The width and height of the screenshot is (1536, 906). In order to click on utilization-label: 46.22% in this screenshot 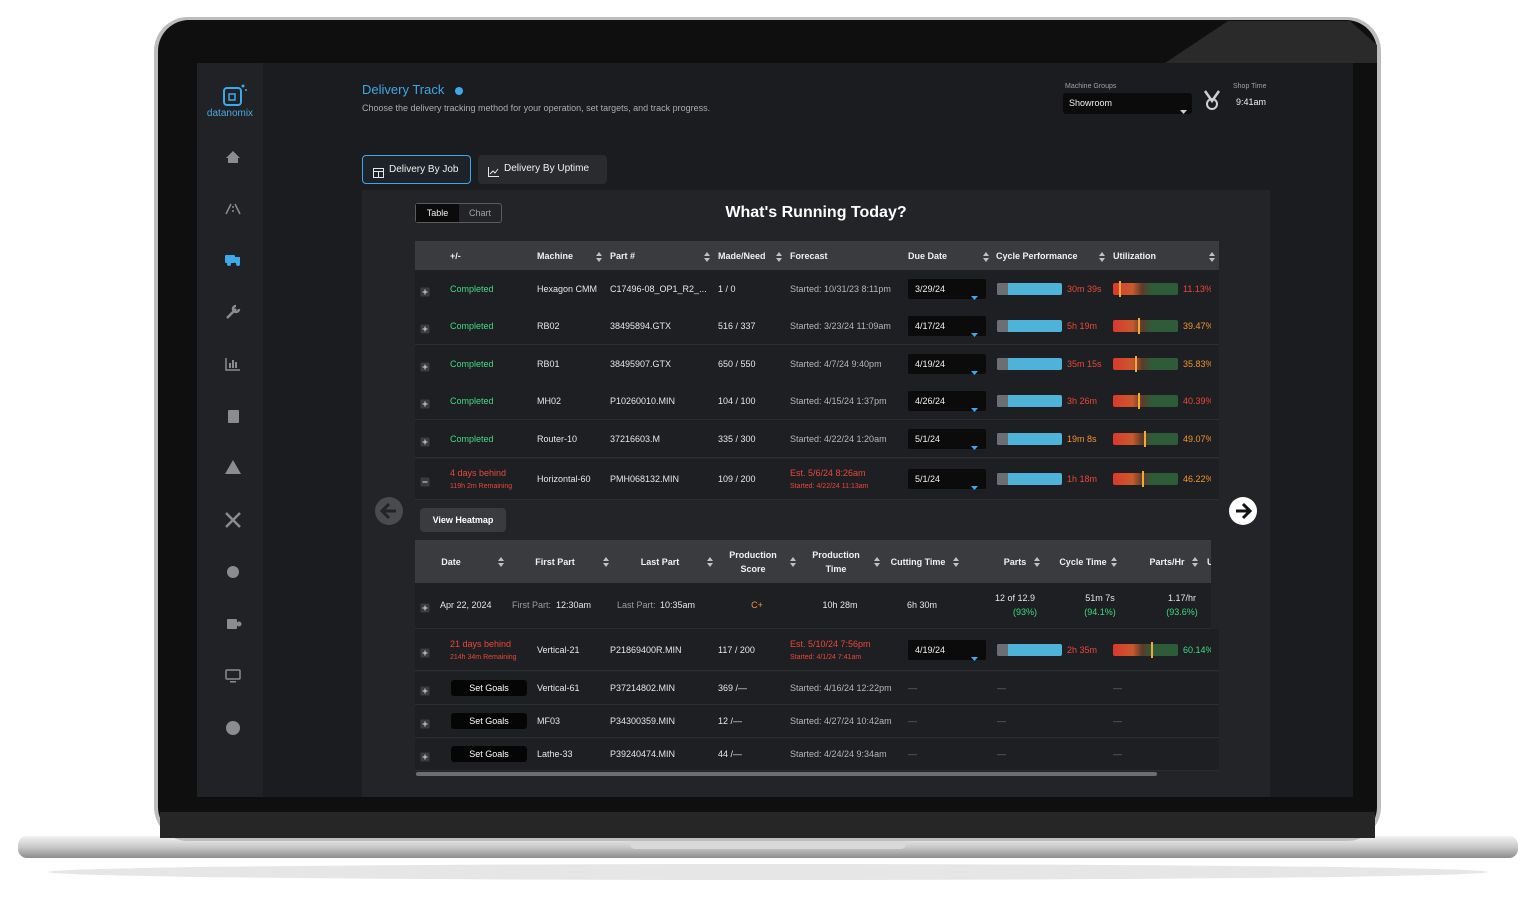, I will do `click(1197, 479)`.